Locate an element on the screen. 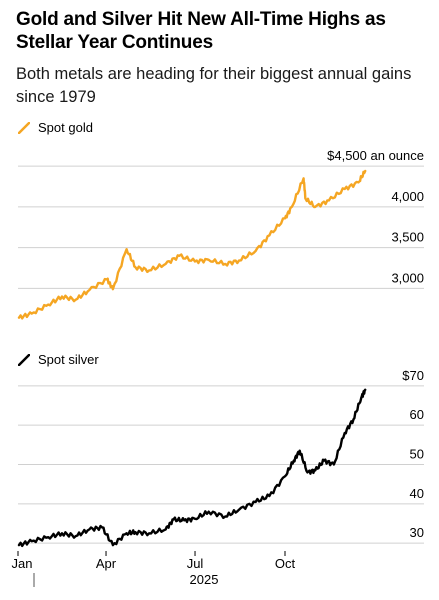 This screenshot has width=439, height=600. silver-ytick-label: 60 is located at coordinates (417, 414).